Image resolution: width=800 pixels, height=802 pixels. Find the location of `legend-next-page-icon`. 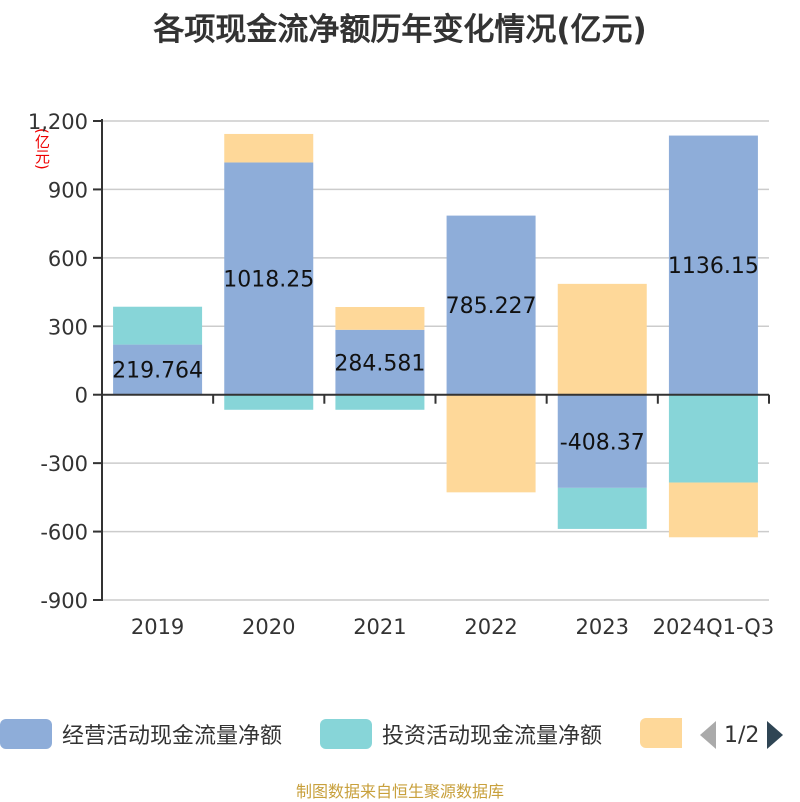

legend-next-page-icon is located at coordinates (775, 735).